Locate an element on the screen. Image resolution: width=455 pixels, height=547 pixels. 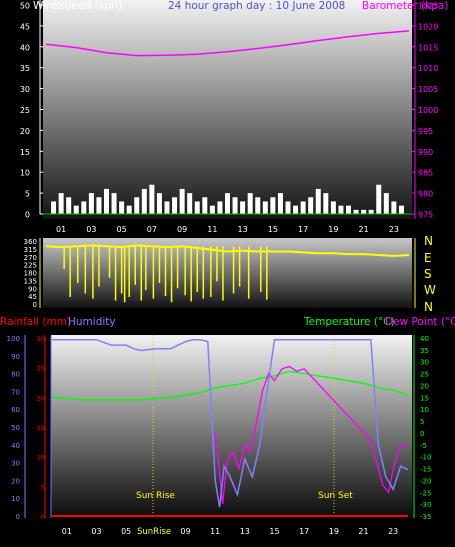
humidity-tick-label: 20 is located at coordinates (15, 481).